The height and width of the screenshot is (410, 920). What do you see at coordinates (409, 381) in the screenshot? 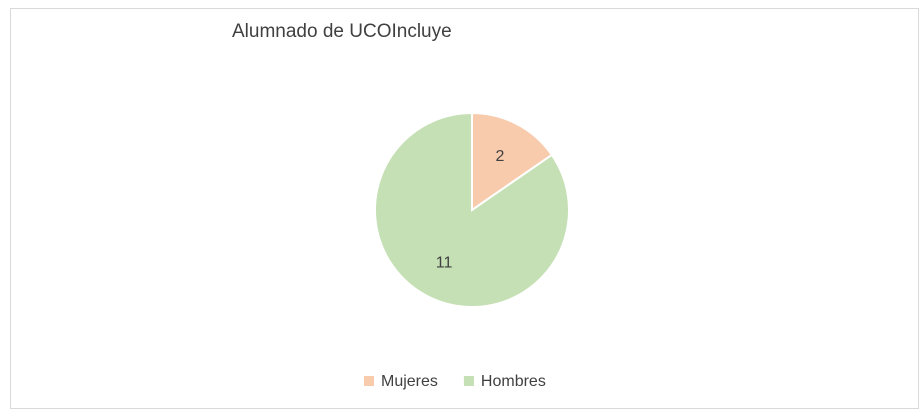
I see `legend-label: Mujeres` at bounding box center [409, 381].